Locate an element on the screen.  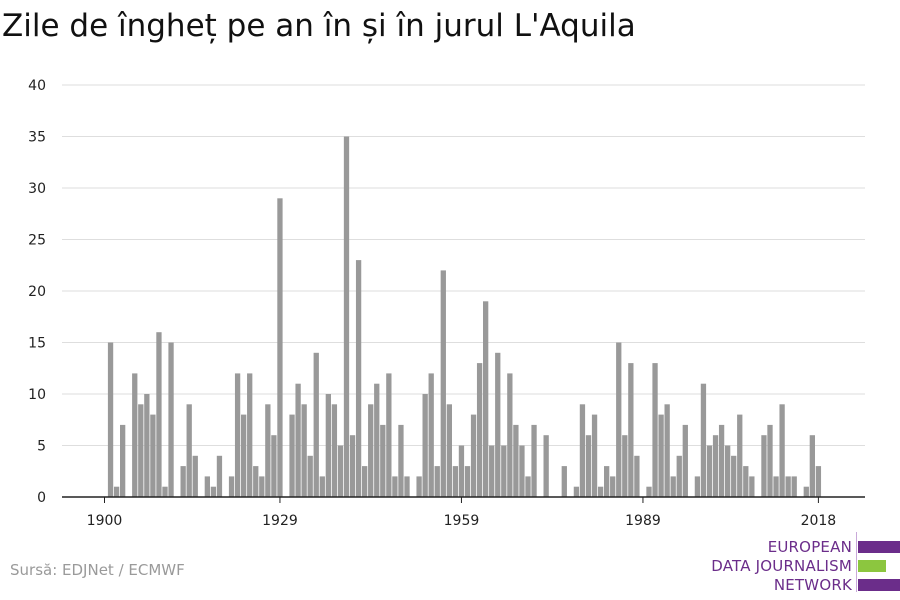
bar-1963 is located at coordinates (486, 399).